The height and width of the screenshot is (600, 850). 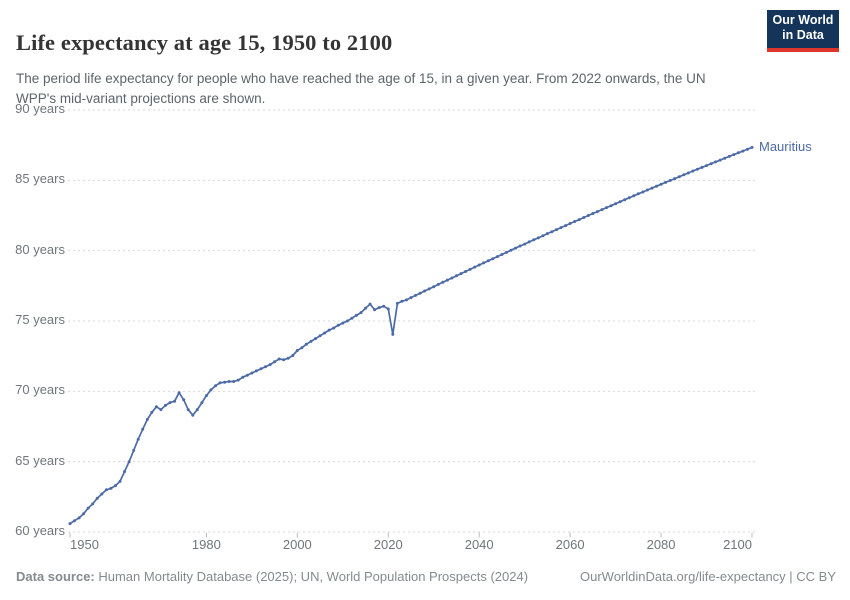 I want to click on y-axis-tick-label: 65 years, so click(x=40, y=460).